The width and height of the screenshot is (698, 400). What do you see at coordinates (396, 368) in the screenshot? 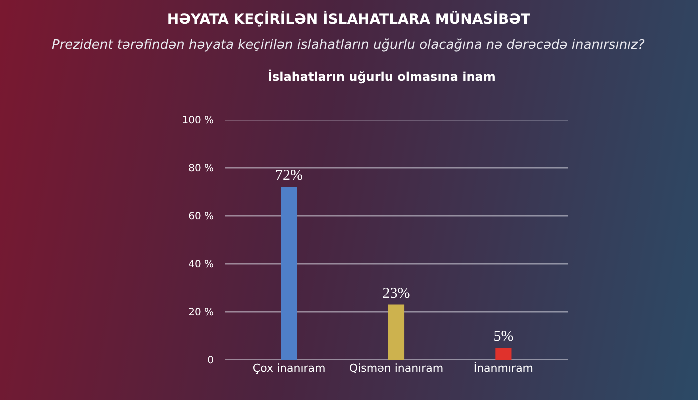
I see `x-tick-label: Qismən inanıram` at bounding box center [396, 368].